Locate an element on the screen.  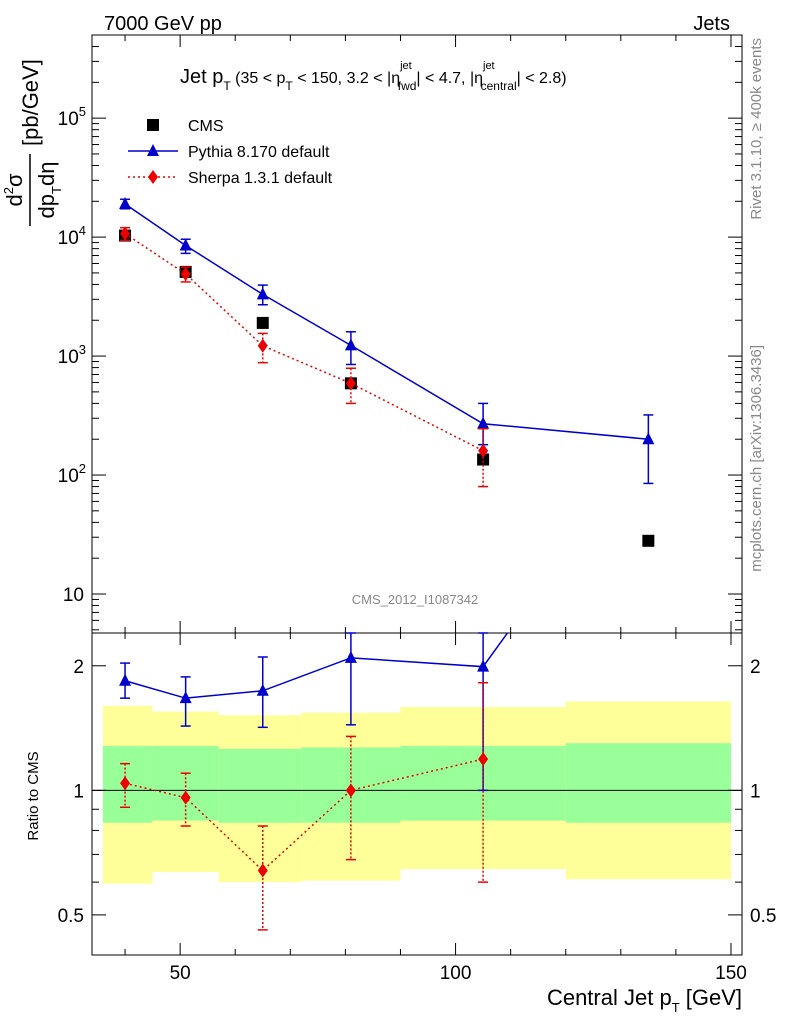
y-label-denominator: dpTdη is located at coordinates (49, 190).